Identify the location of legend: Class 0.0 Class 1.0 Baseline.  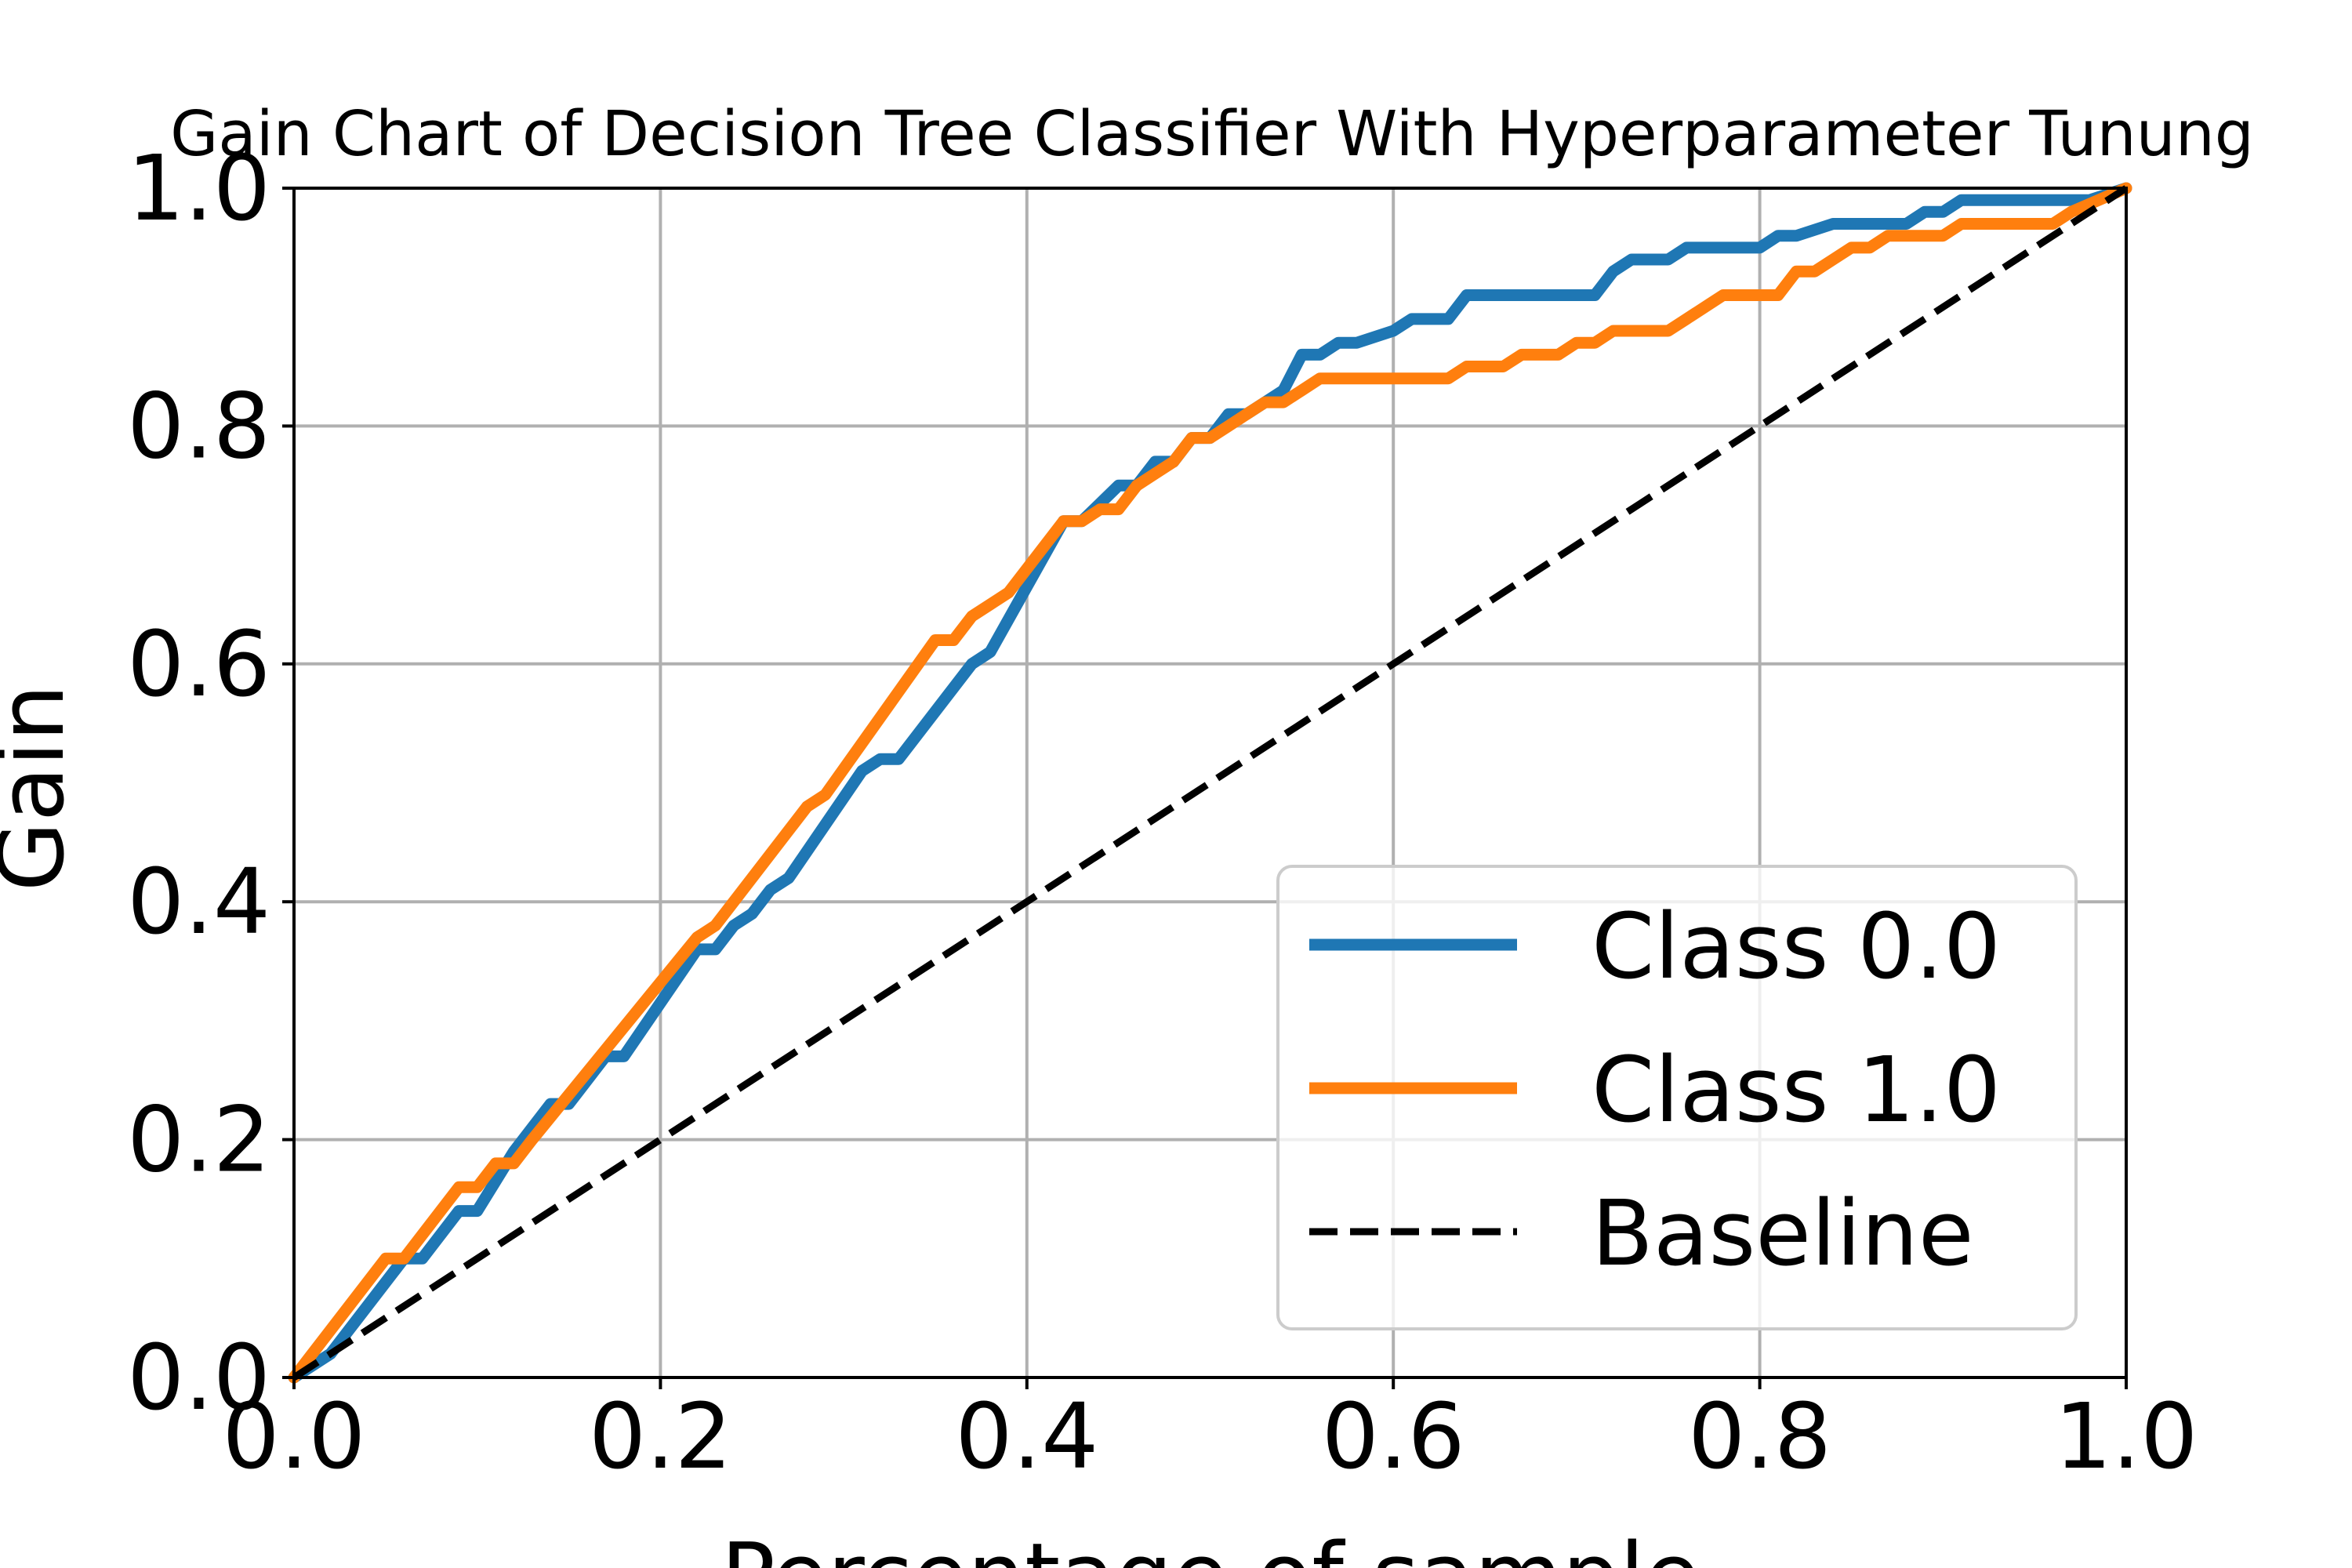
(1677, 1097).